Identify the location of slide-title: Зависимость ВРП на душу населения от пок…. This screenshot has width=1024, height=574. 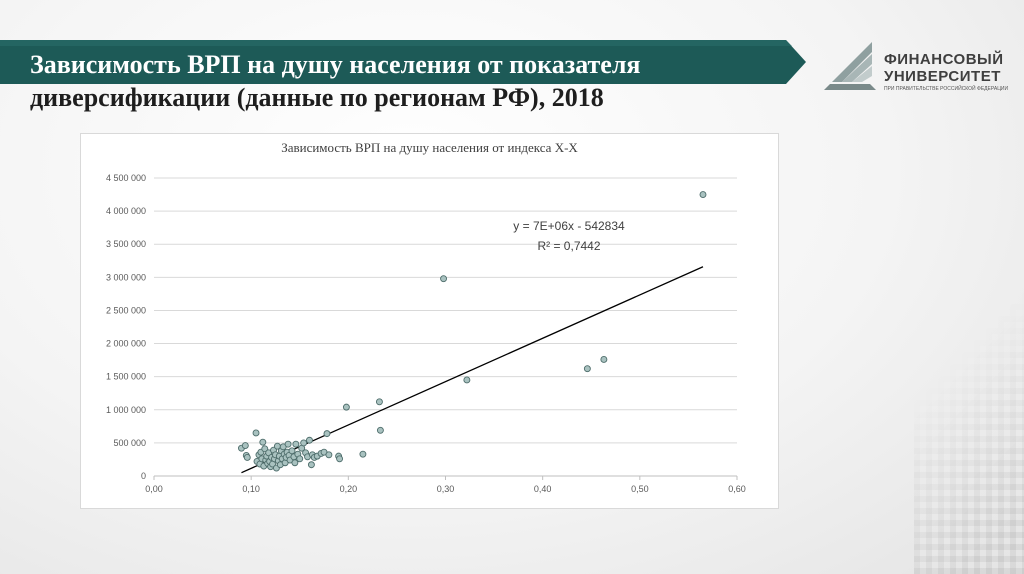
(415, 81).